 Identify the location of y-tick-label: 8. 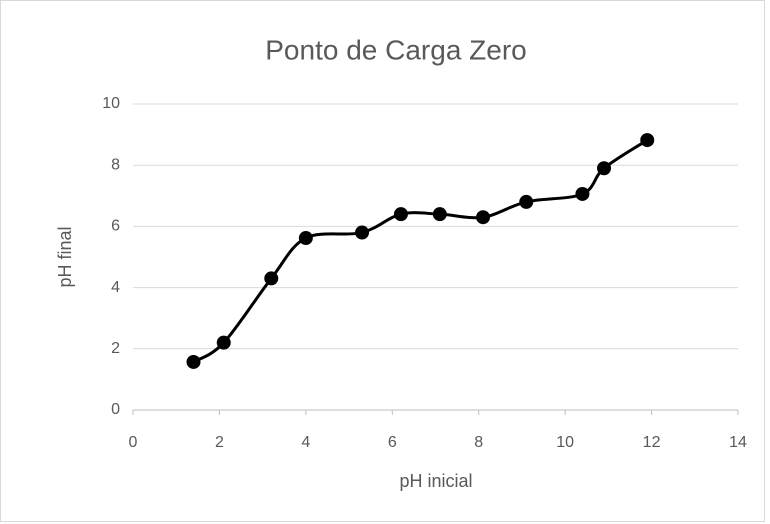
(115, 164).